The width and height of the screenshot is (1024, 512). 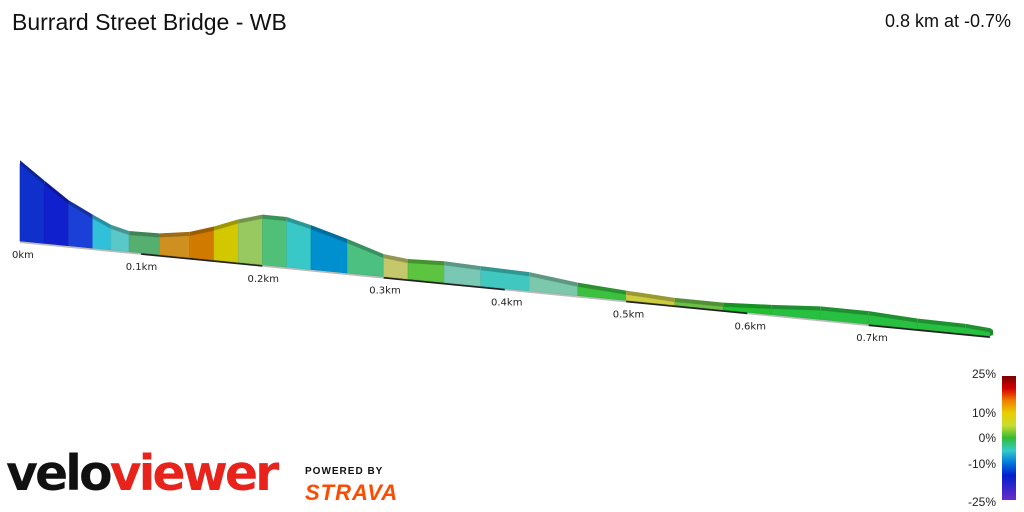 What do you see at coordinates (344, 471) in the screenshot?
I see `powered-by-label: POWERED BY` at bounding box center [344, 471].